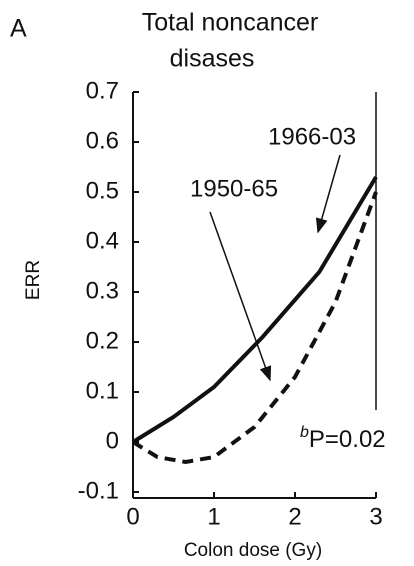  Describe the element at coordinates (304, 432) in the screenshot. I see `annotation-superscript: b` at that location.